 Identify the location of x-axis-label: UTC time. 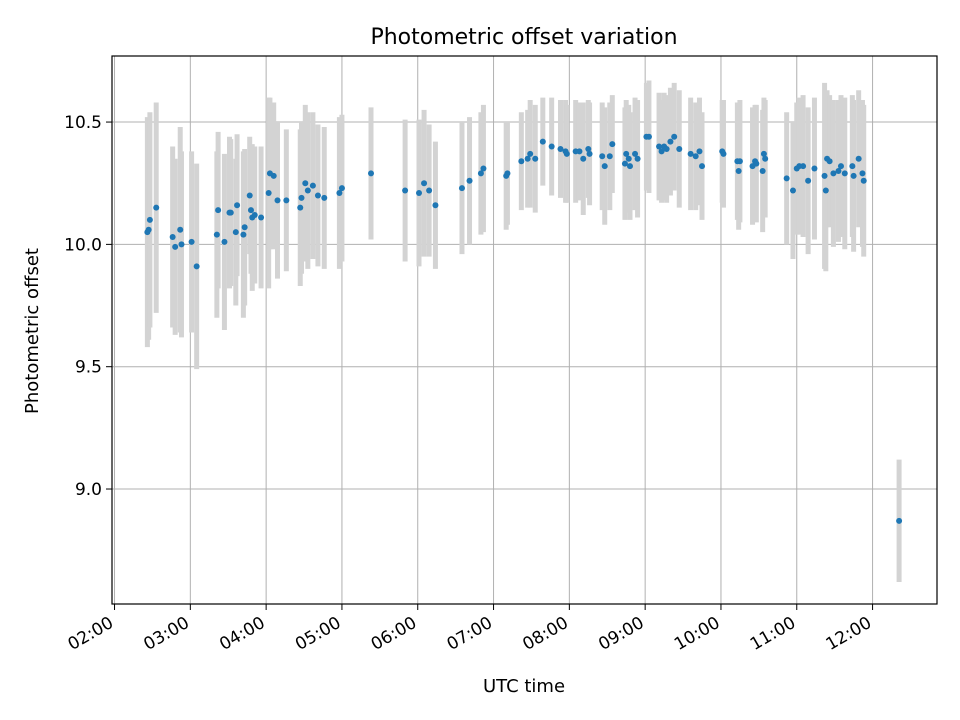
(524, 686).